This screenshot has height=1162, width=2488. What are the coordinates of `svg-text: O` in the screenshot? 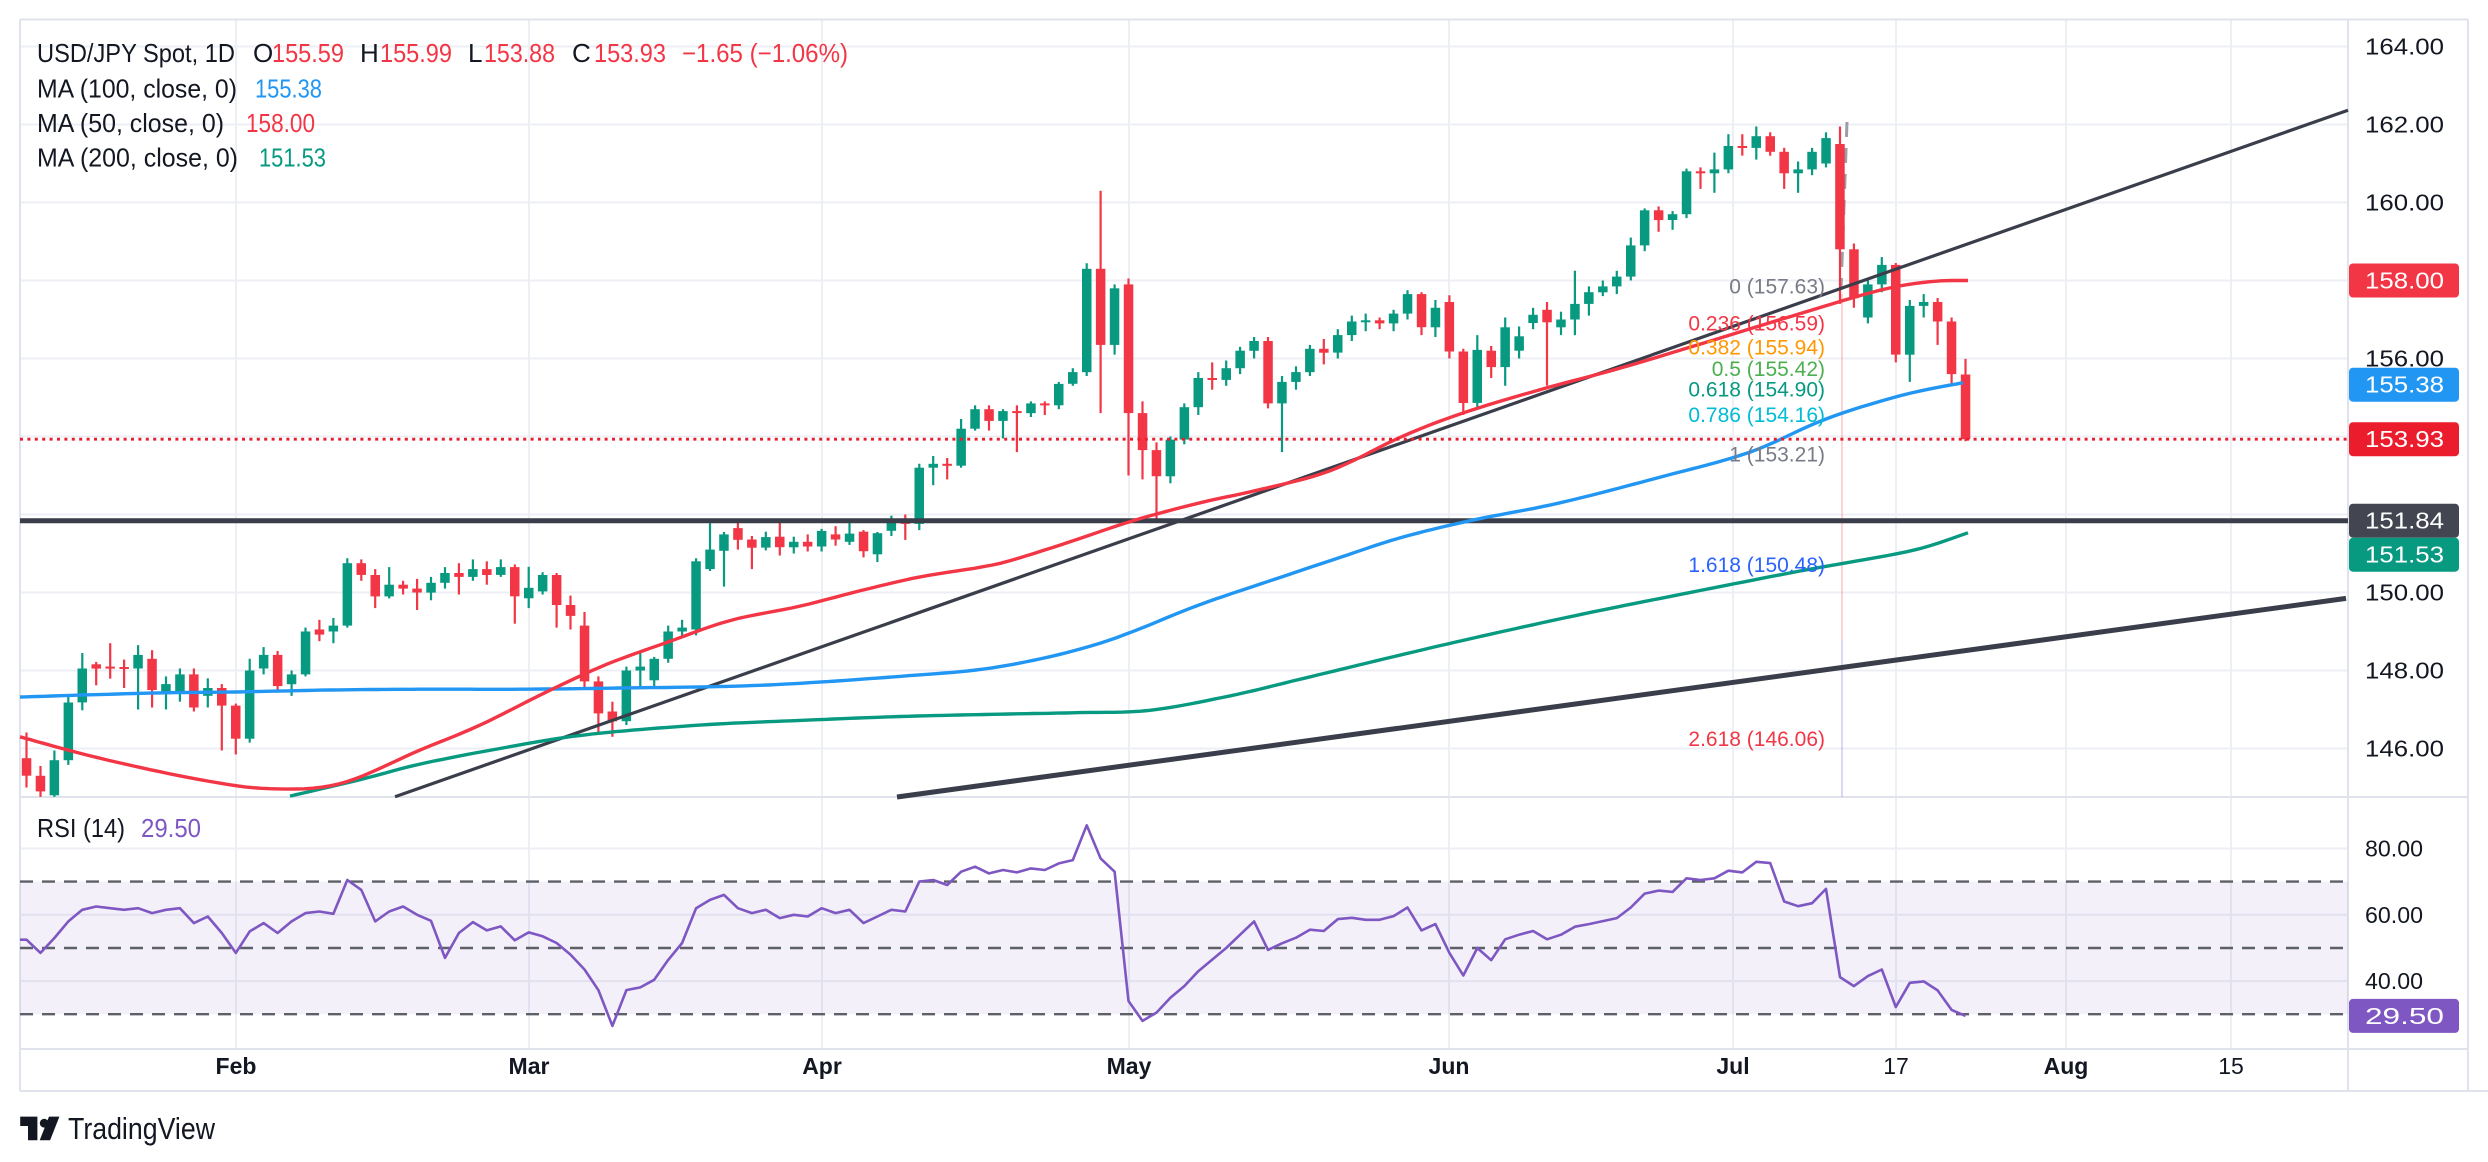 It's located at (263, 53).